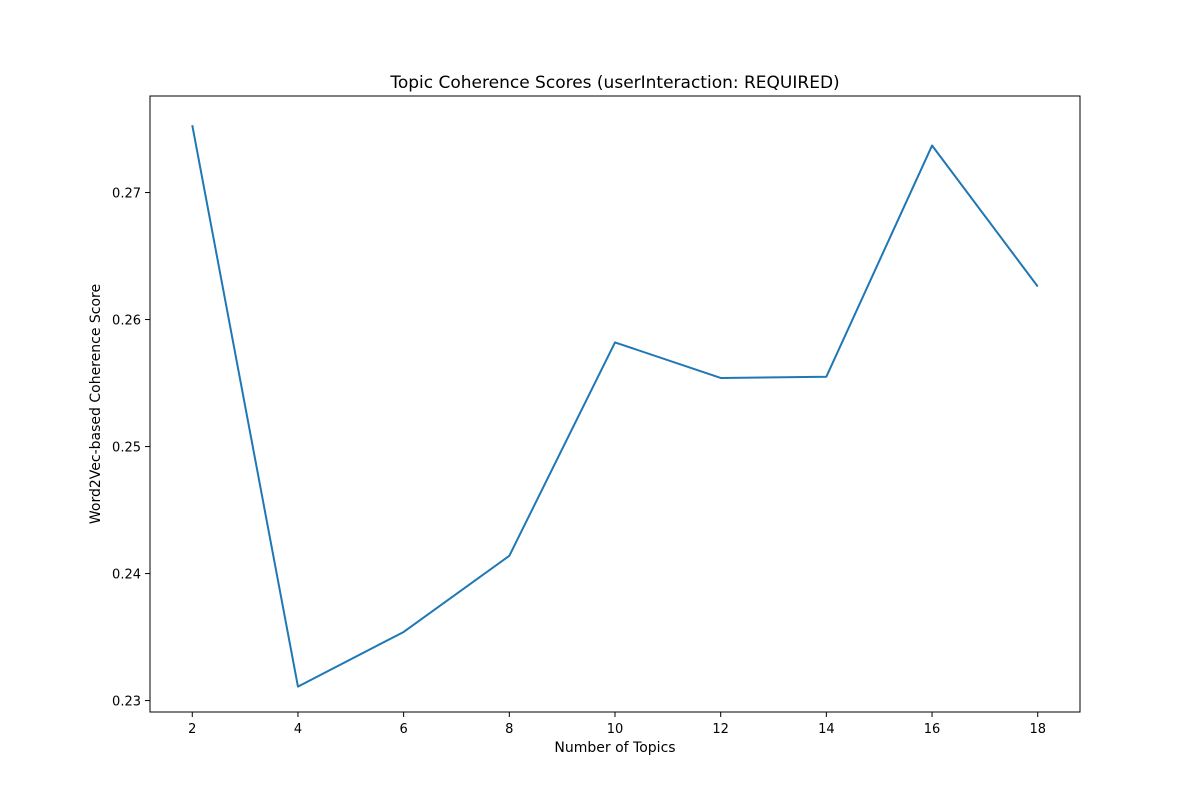  What do you see at coordinates (192, 729) in the screenshot?
I see `x-tick-label: 2` at bounding box center [192, 729].